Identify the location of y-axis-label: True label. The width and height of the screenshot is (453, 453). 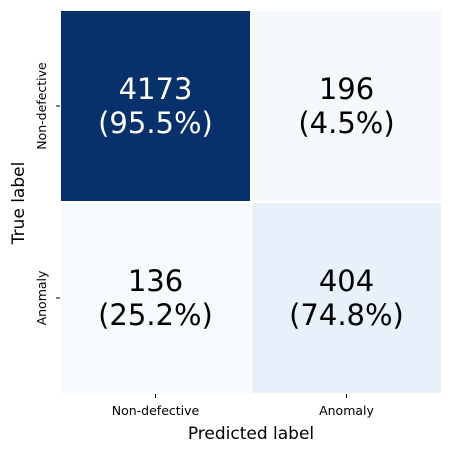
(19, 204).